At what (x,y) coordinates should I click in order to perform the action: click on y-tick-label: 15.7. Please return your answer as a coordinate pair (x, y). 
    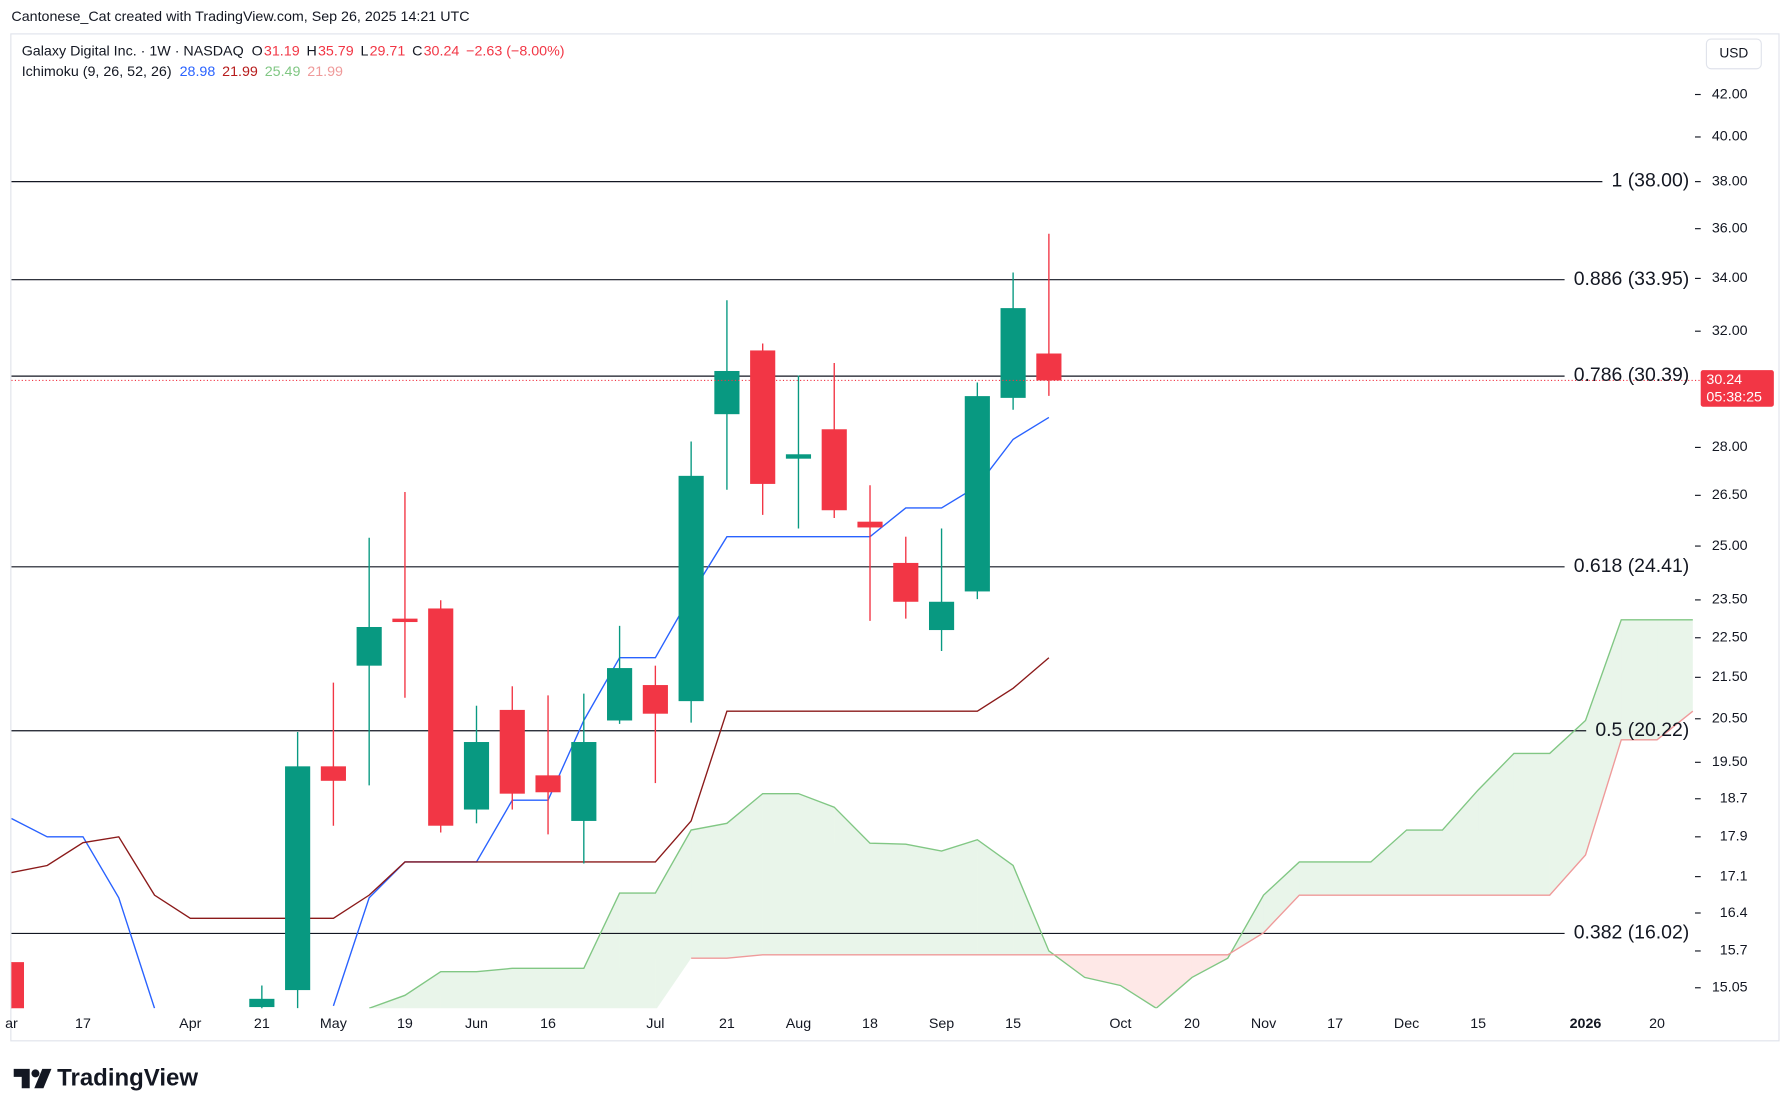
    Looking at the image, I should click on (1734, 951).